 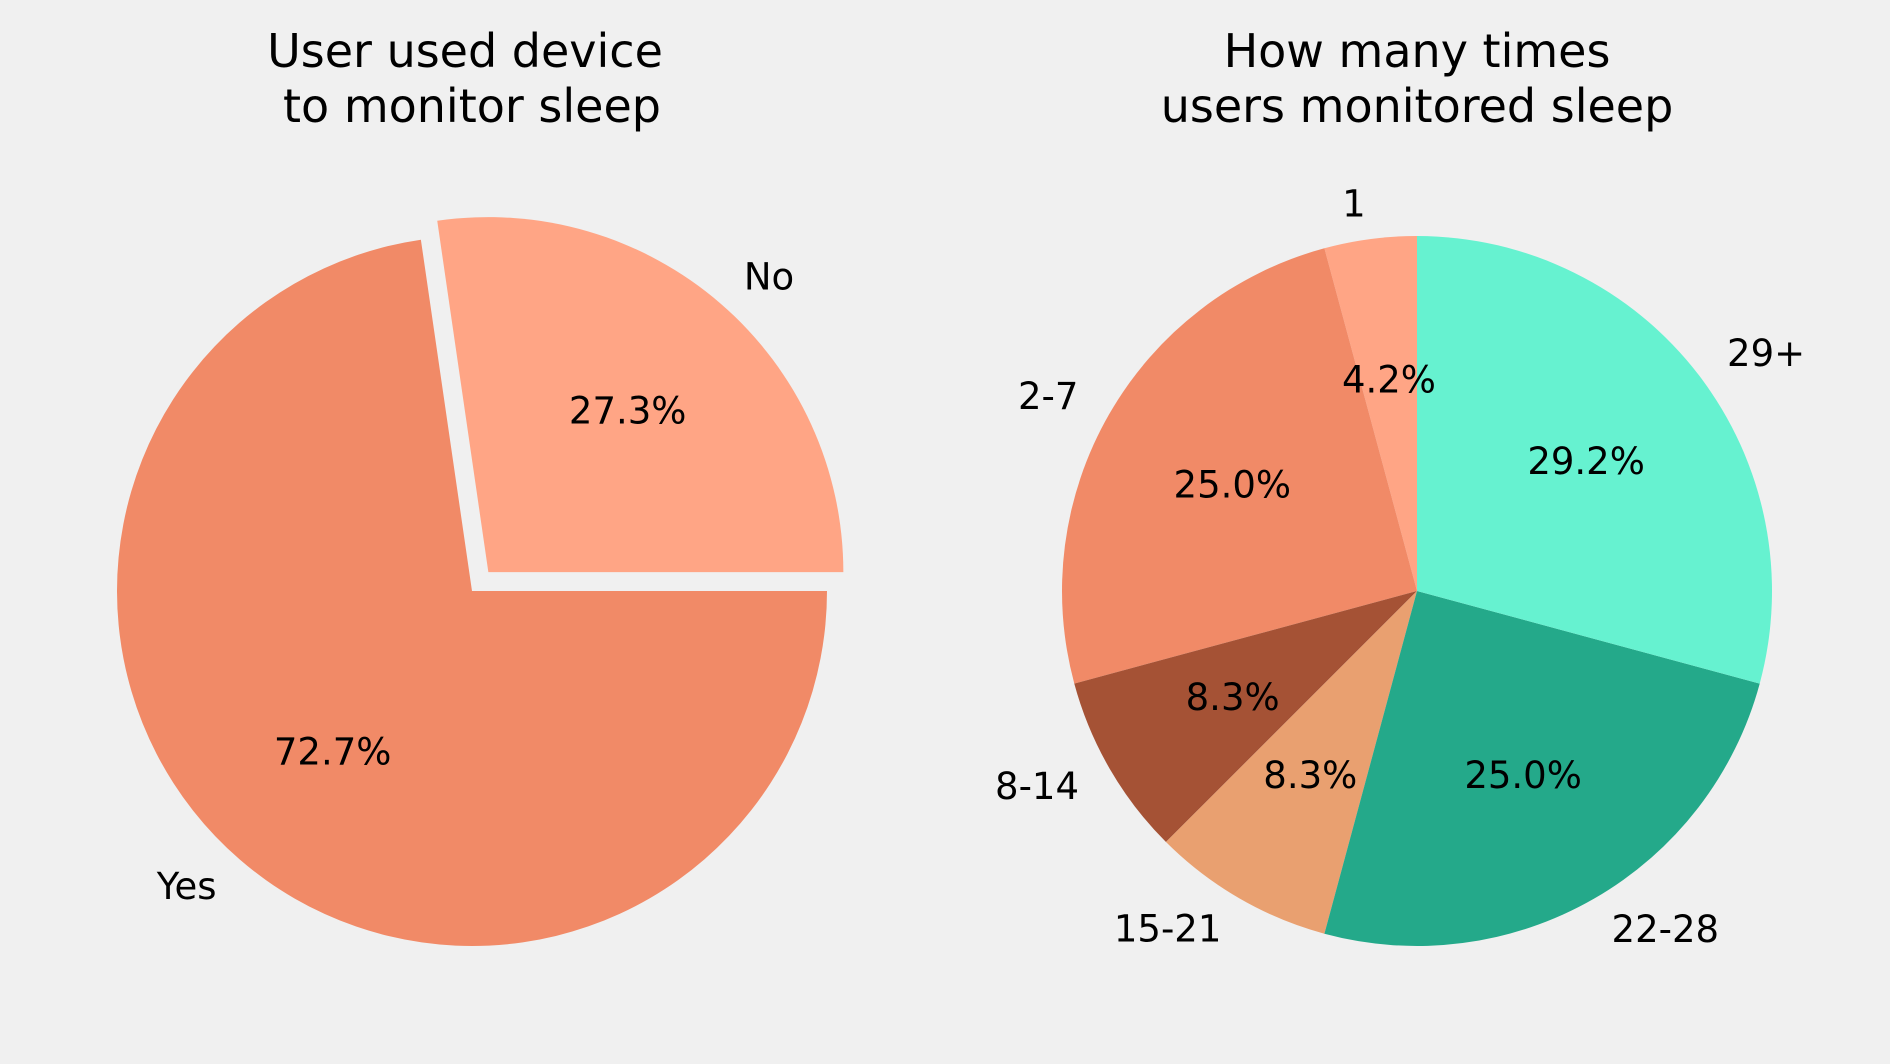 I want to click on pct-label-22-28: 25.0%, so click(x=1523, y=775).